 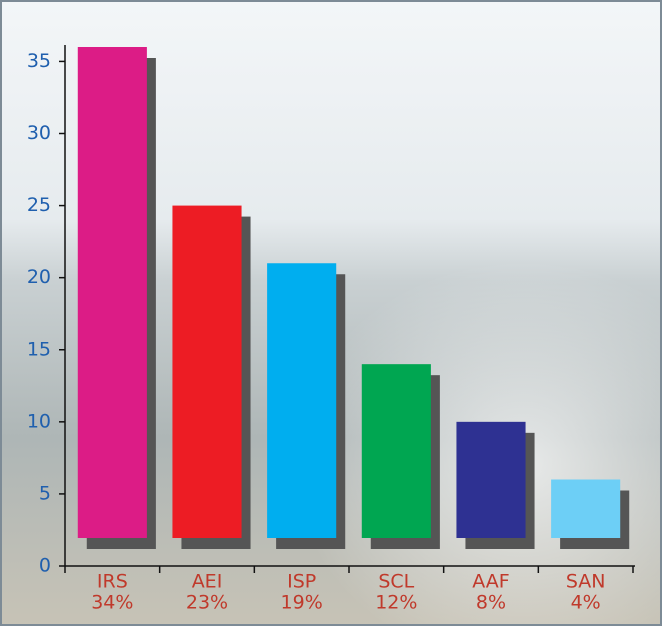 I want to click on x-tick-share: 4%, so click(x=586, y=603).